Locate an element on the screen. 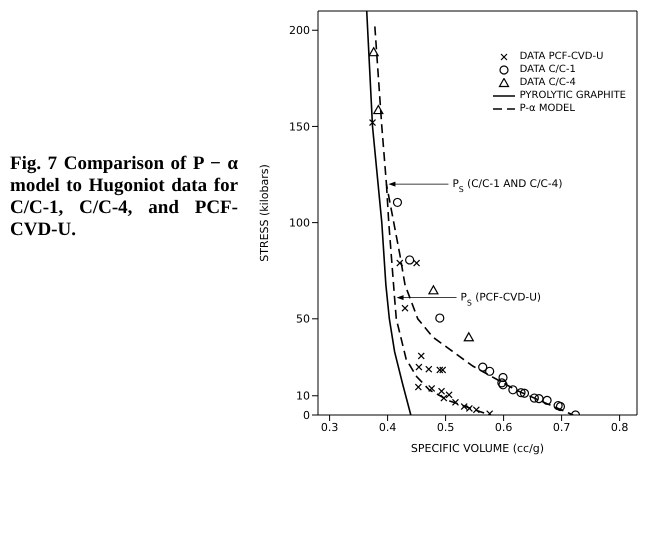  annotation: P$_{S}$ (C/C-1 AND C/C-4) is located at coordinates (507, 186).